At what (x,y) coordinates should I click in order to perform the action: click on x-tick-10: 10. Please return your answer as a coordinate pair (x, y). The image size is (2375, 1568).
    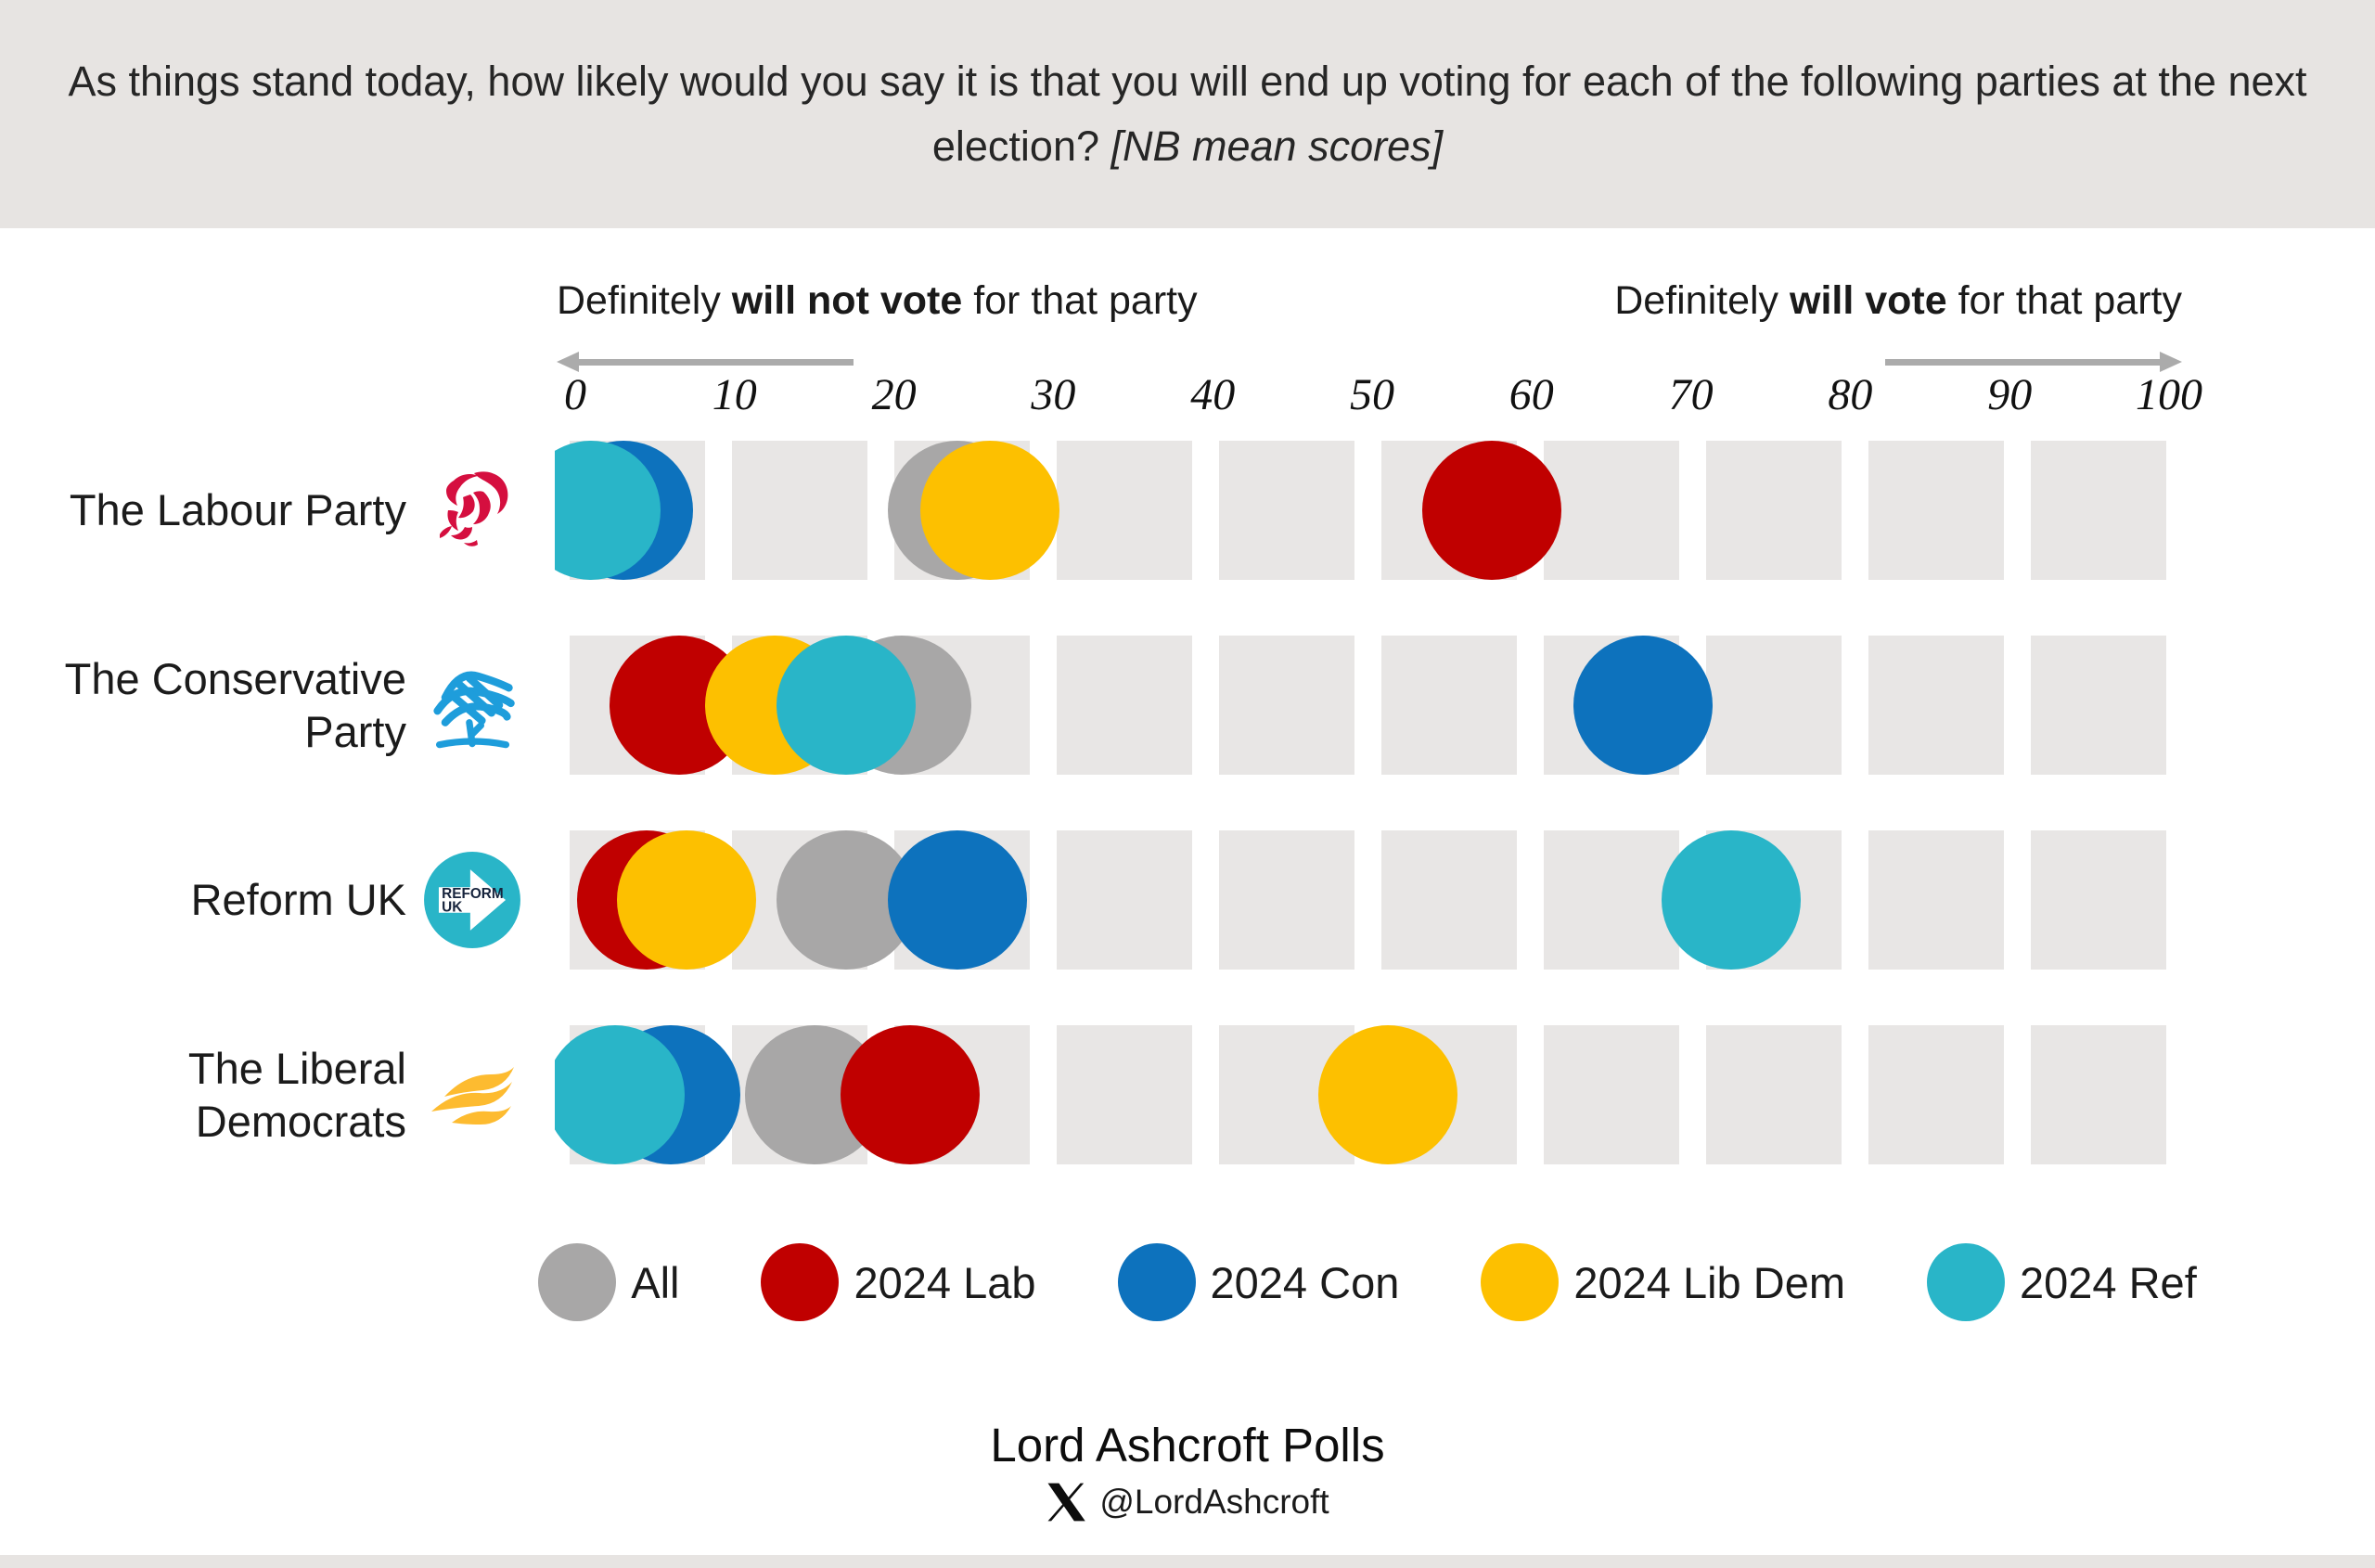
    Looking at the image, I should click on (734, 394).